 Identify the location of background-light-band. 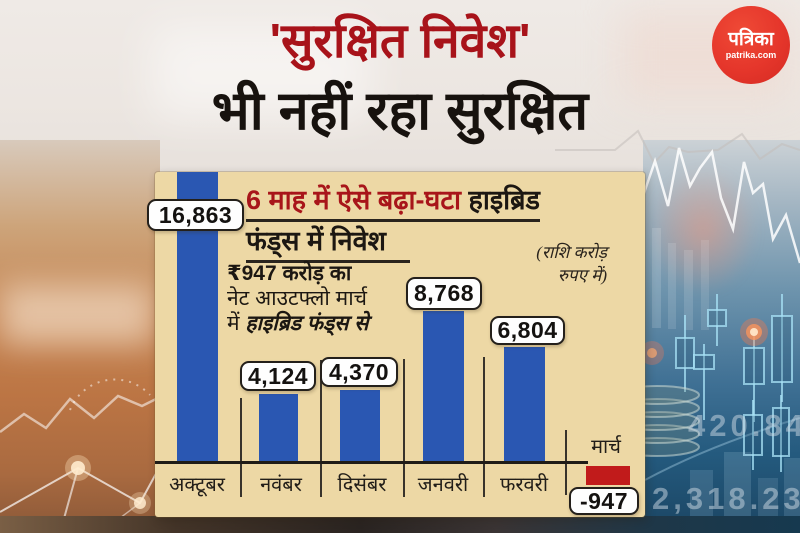
(77, 315).